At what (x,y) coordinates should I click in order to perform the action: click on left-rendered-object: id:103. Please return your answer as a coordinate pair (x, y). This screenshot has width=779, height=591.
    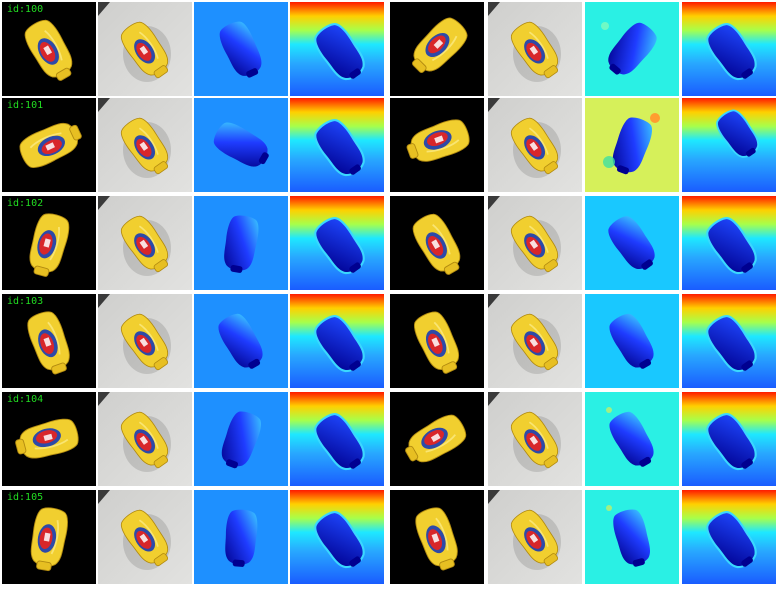
    Looking at the image, I should click on (49, 341).